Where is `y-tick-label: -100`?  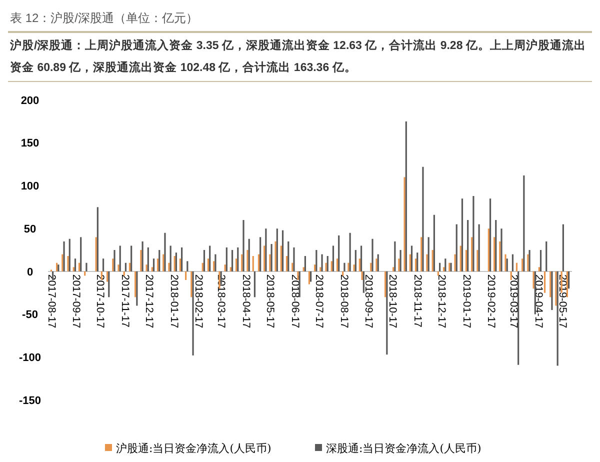 y-tick-label: -100 is located at coordinates (30, 358).